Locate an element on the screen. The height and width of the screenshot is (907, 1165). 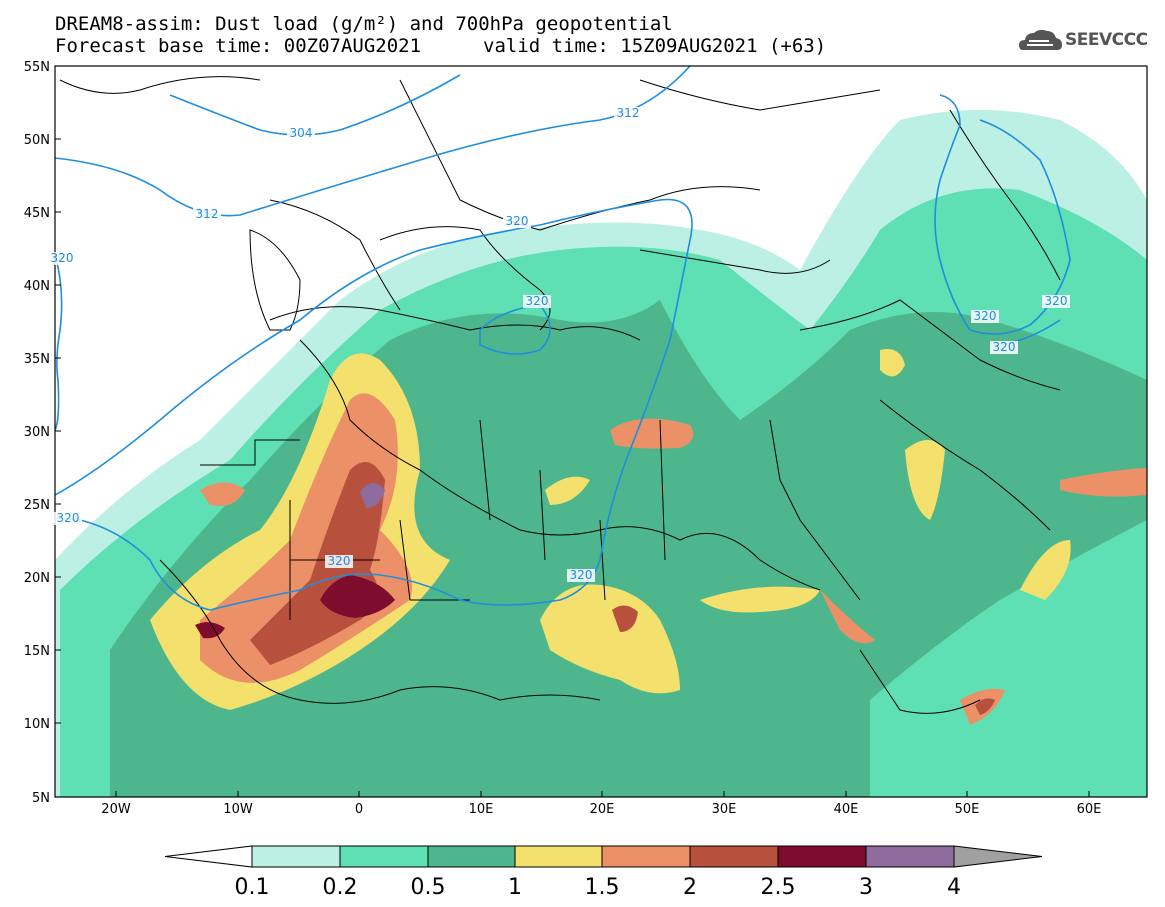
seevccc-logo: SEEVCCC is located at coordinates (1082, 41).